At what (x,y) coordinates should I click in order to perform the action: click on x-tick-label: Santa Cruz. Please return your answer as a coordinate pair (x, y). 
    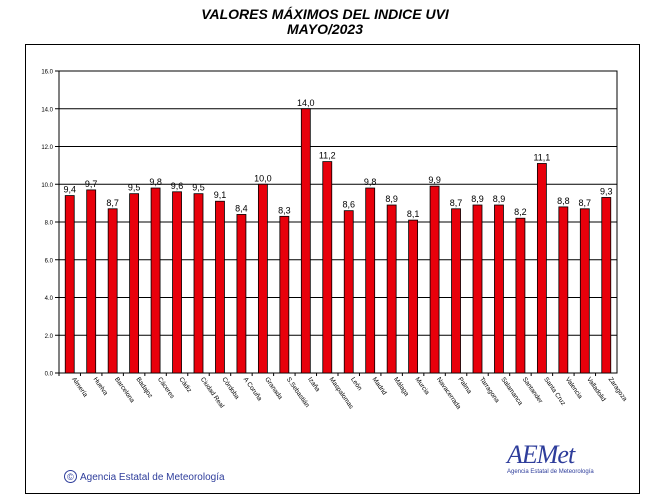
    Looking at the image, I should click on (554, 391).